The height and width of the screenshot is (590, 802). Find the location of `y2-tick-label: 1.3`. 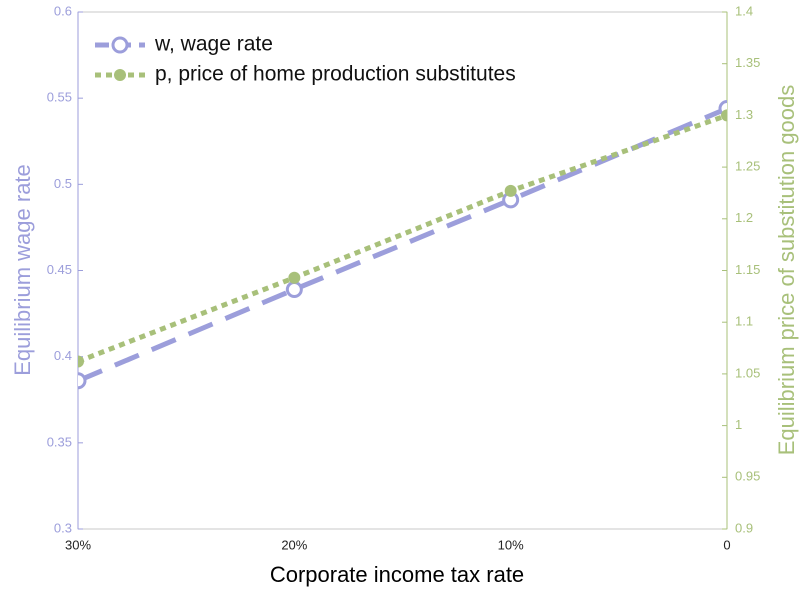

y2-tick-label: 1.3 is located at coordinates (744, 114).